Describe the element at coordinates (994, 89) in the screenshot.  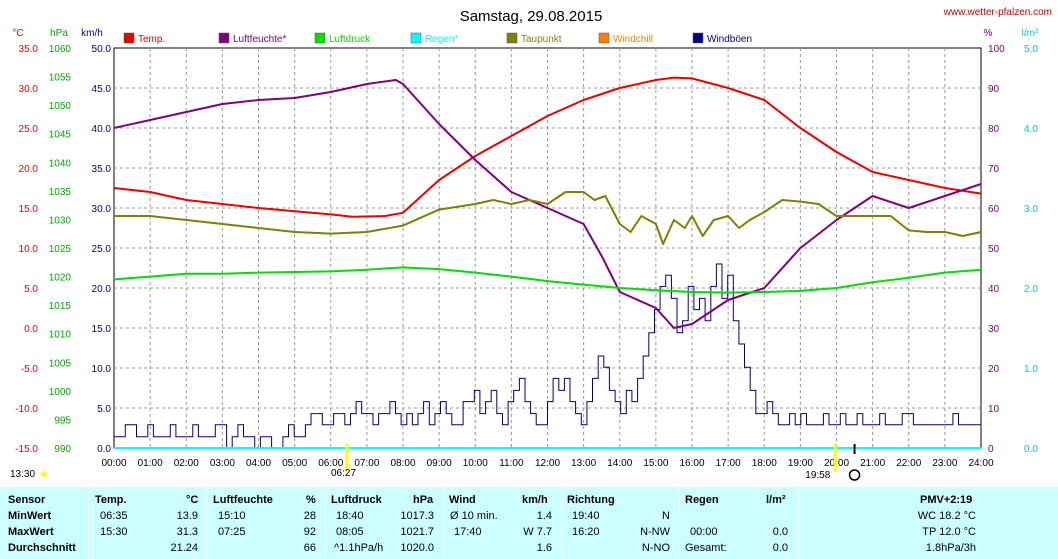
I see `humidity-tick-label: 90` at that location.